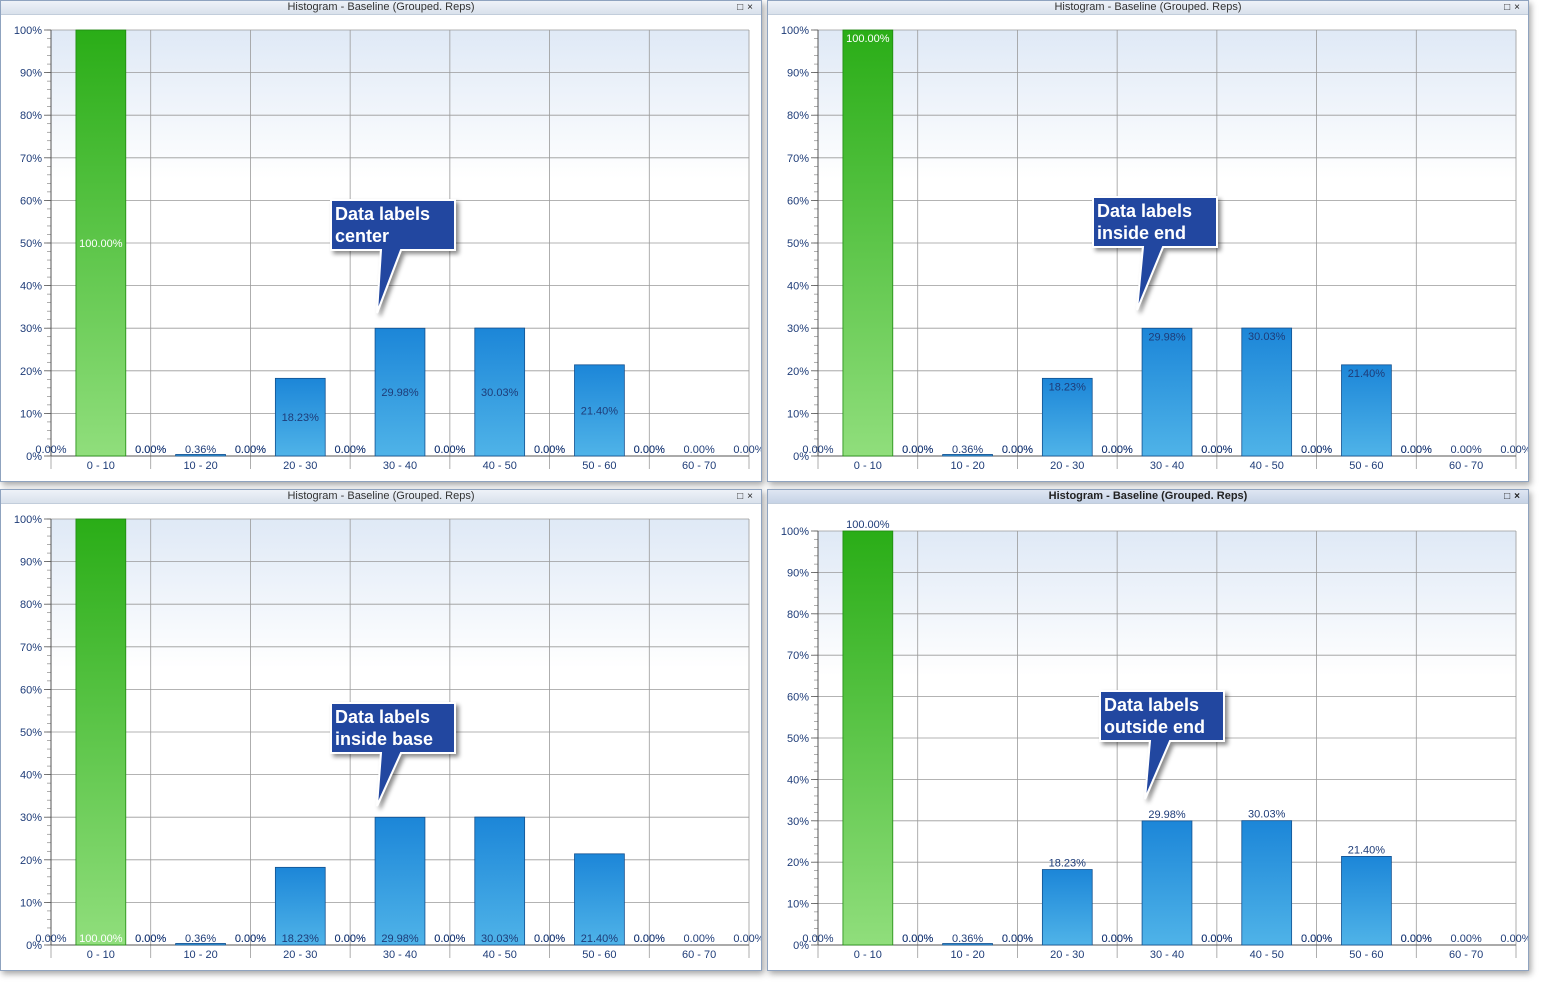  What do you see at coordinates (967, 955) in the screenshot?
I see `x-tick-label: 10 - 20` at bounding box center [967, 955].